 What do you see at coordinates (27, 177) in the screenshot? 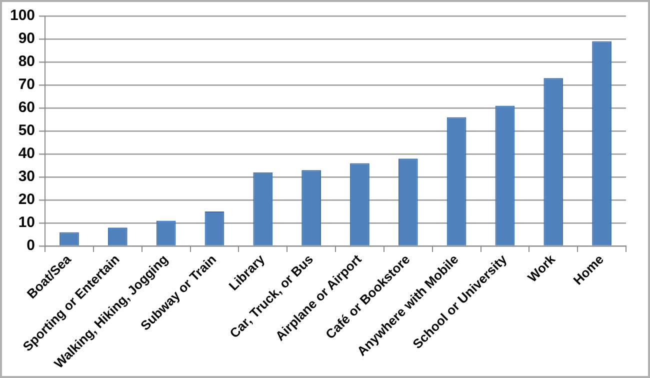
I see `y-tick-label: 30` at bounding box center [27, 177].